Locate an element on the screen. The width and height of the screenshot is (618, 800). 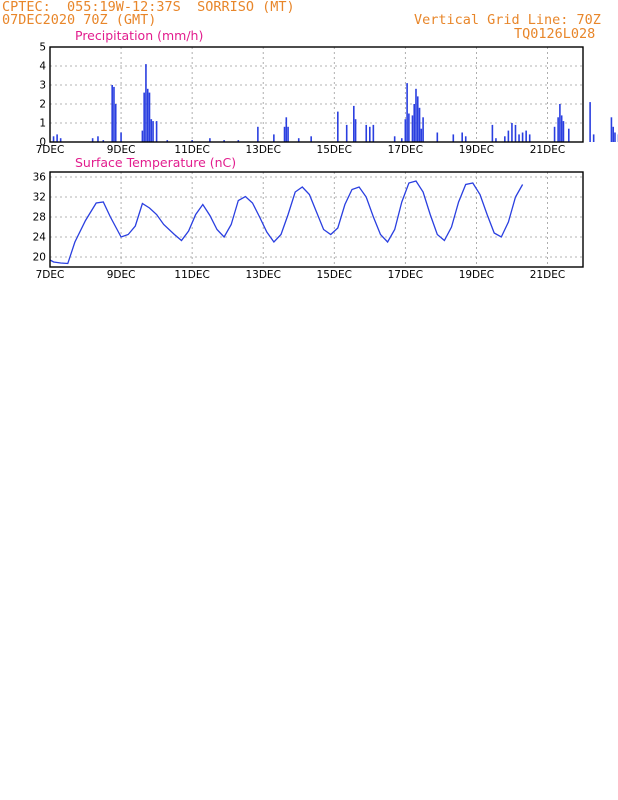
y-tick-label: 3 is located at coordinates (42, 86).